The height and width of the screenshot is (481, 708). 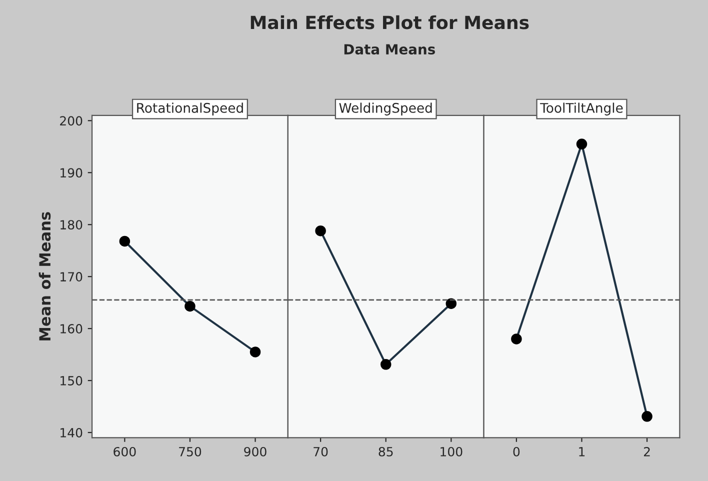 What do you see at coordinates (582, 451) in the screenshot?
I see `x-tick-label: 1` at bounding box center [582, 451].